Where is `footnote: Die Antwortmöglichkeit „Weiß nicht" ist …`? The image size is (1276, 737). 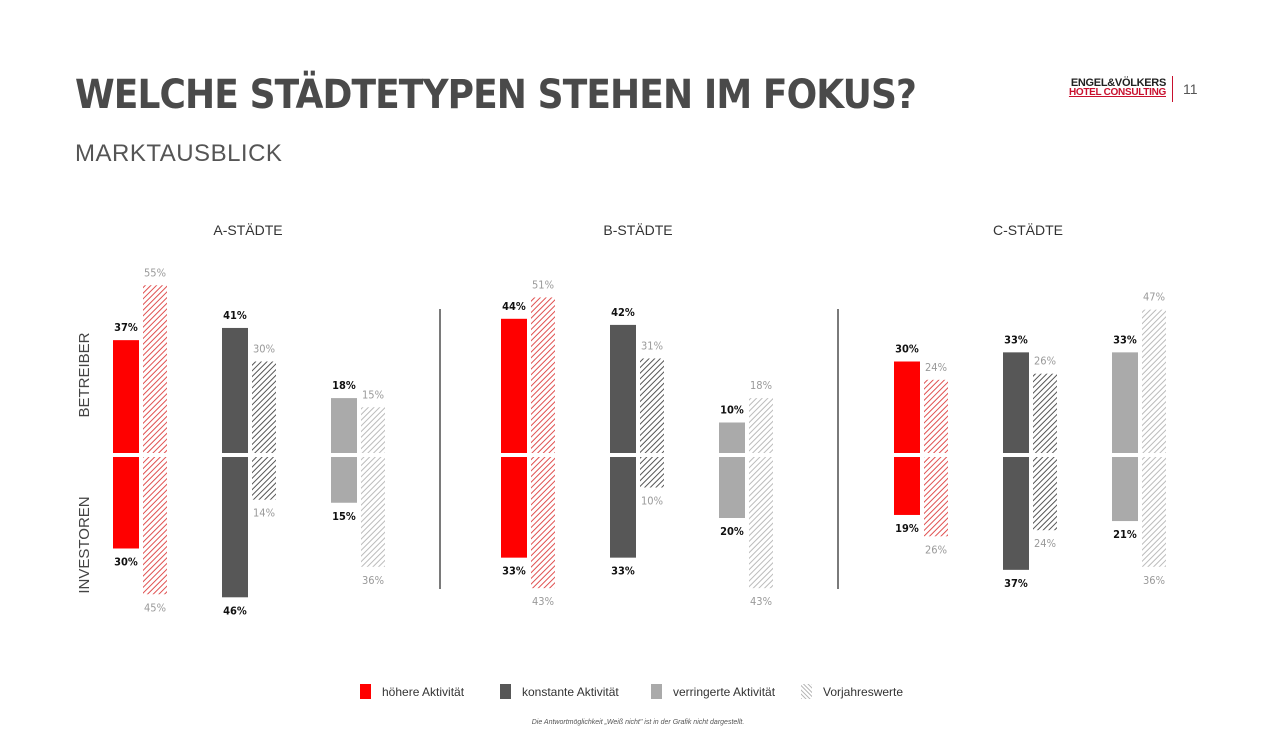 footnote: Die Antwortmöglichkeit „Weiß nicht" ist … is located at coordinates (638, 722).